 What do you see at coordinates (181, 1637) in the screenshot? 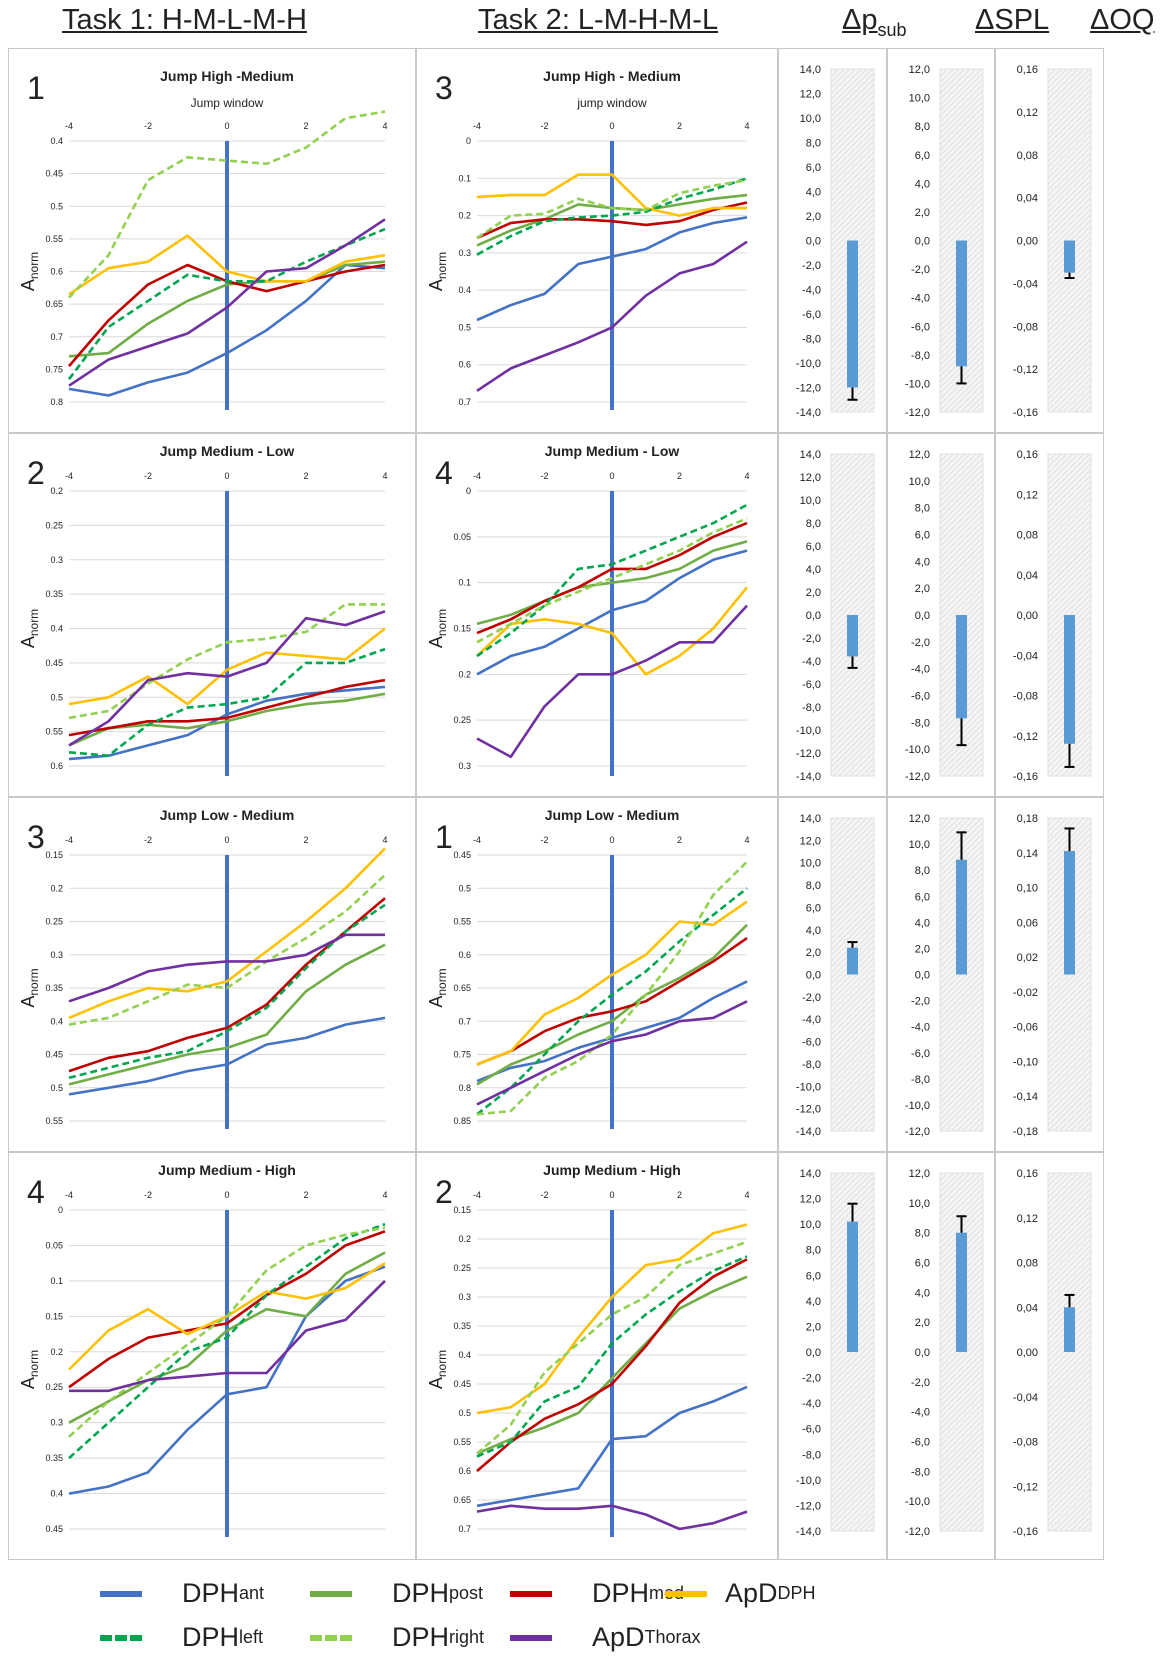
I see `legend-item: DPH left` at bounding box center [181, 1637].